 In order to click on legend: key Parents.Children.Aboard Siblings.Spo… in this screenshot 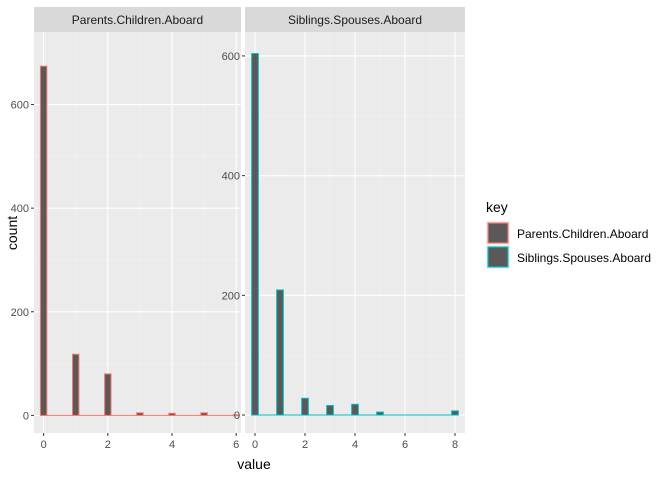, I will do `click(568, 234)`.